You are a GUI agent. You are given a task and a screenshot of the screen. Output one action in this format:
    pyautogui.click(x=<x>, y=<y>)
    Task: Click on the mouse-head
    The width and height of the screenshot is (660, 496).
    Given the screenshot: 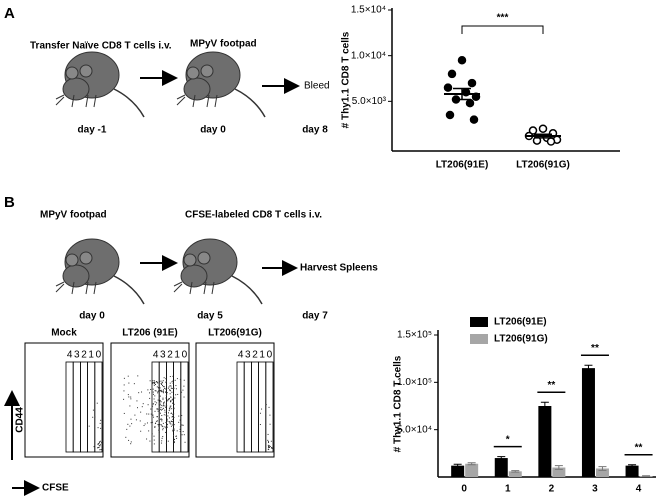 What is the action you would take?
    pyautogui.click(x=76, y=276)
    